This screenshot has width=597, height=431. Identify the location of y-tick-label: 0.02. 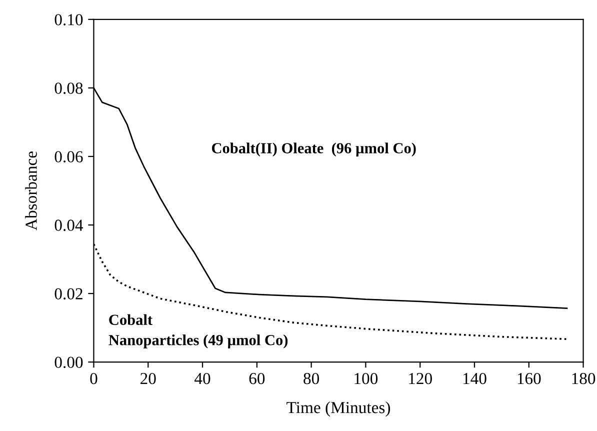
(68, 294).